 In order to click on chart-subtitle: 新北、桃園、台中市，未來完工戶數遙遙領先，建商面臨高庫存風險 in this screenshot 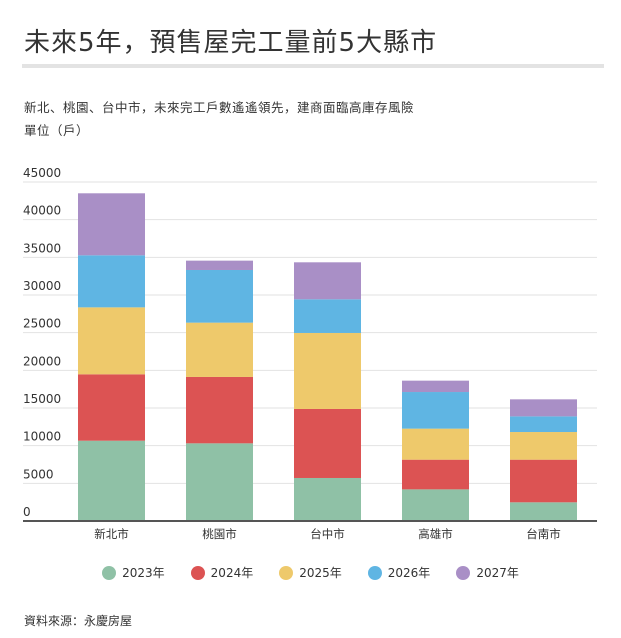, I will do `click(219, 107)`.